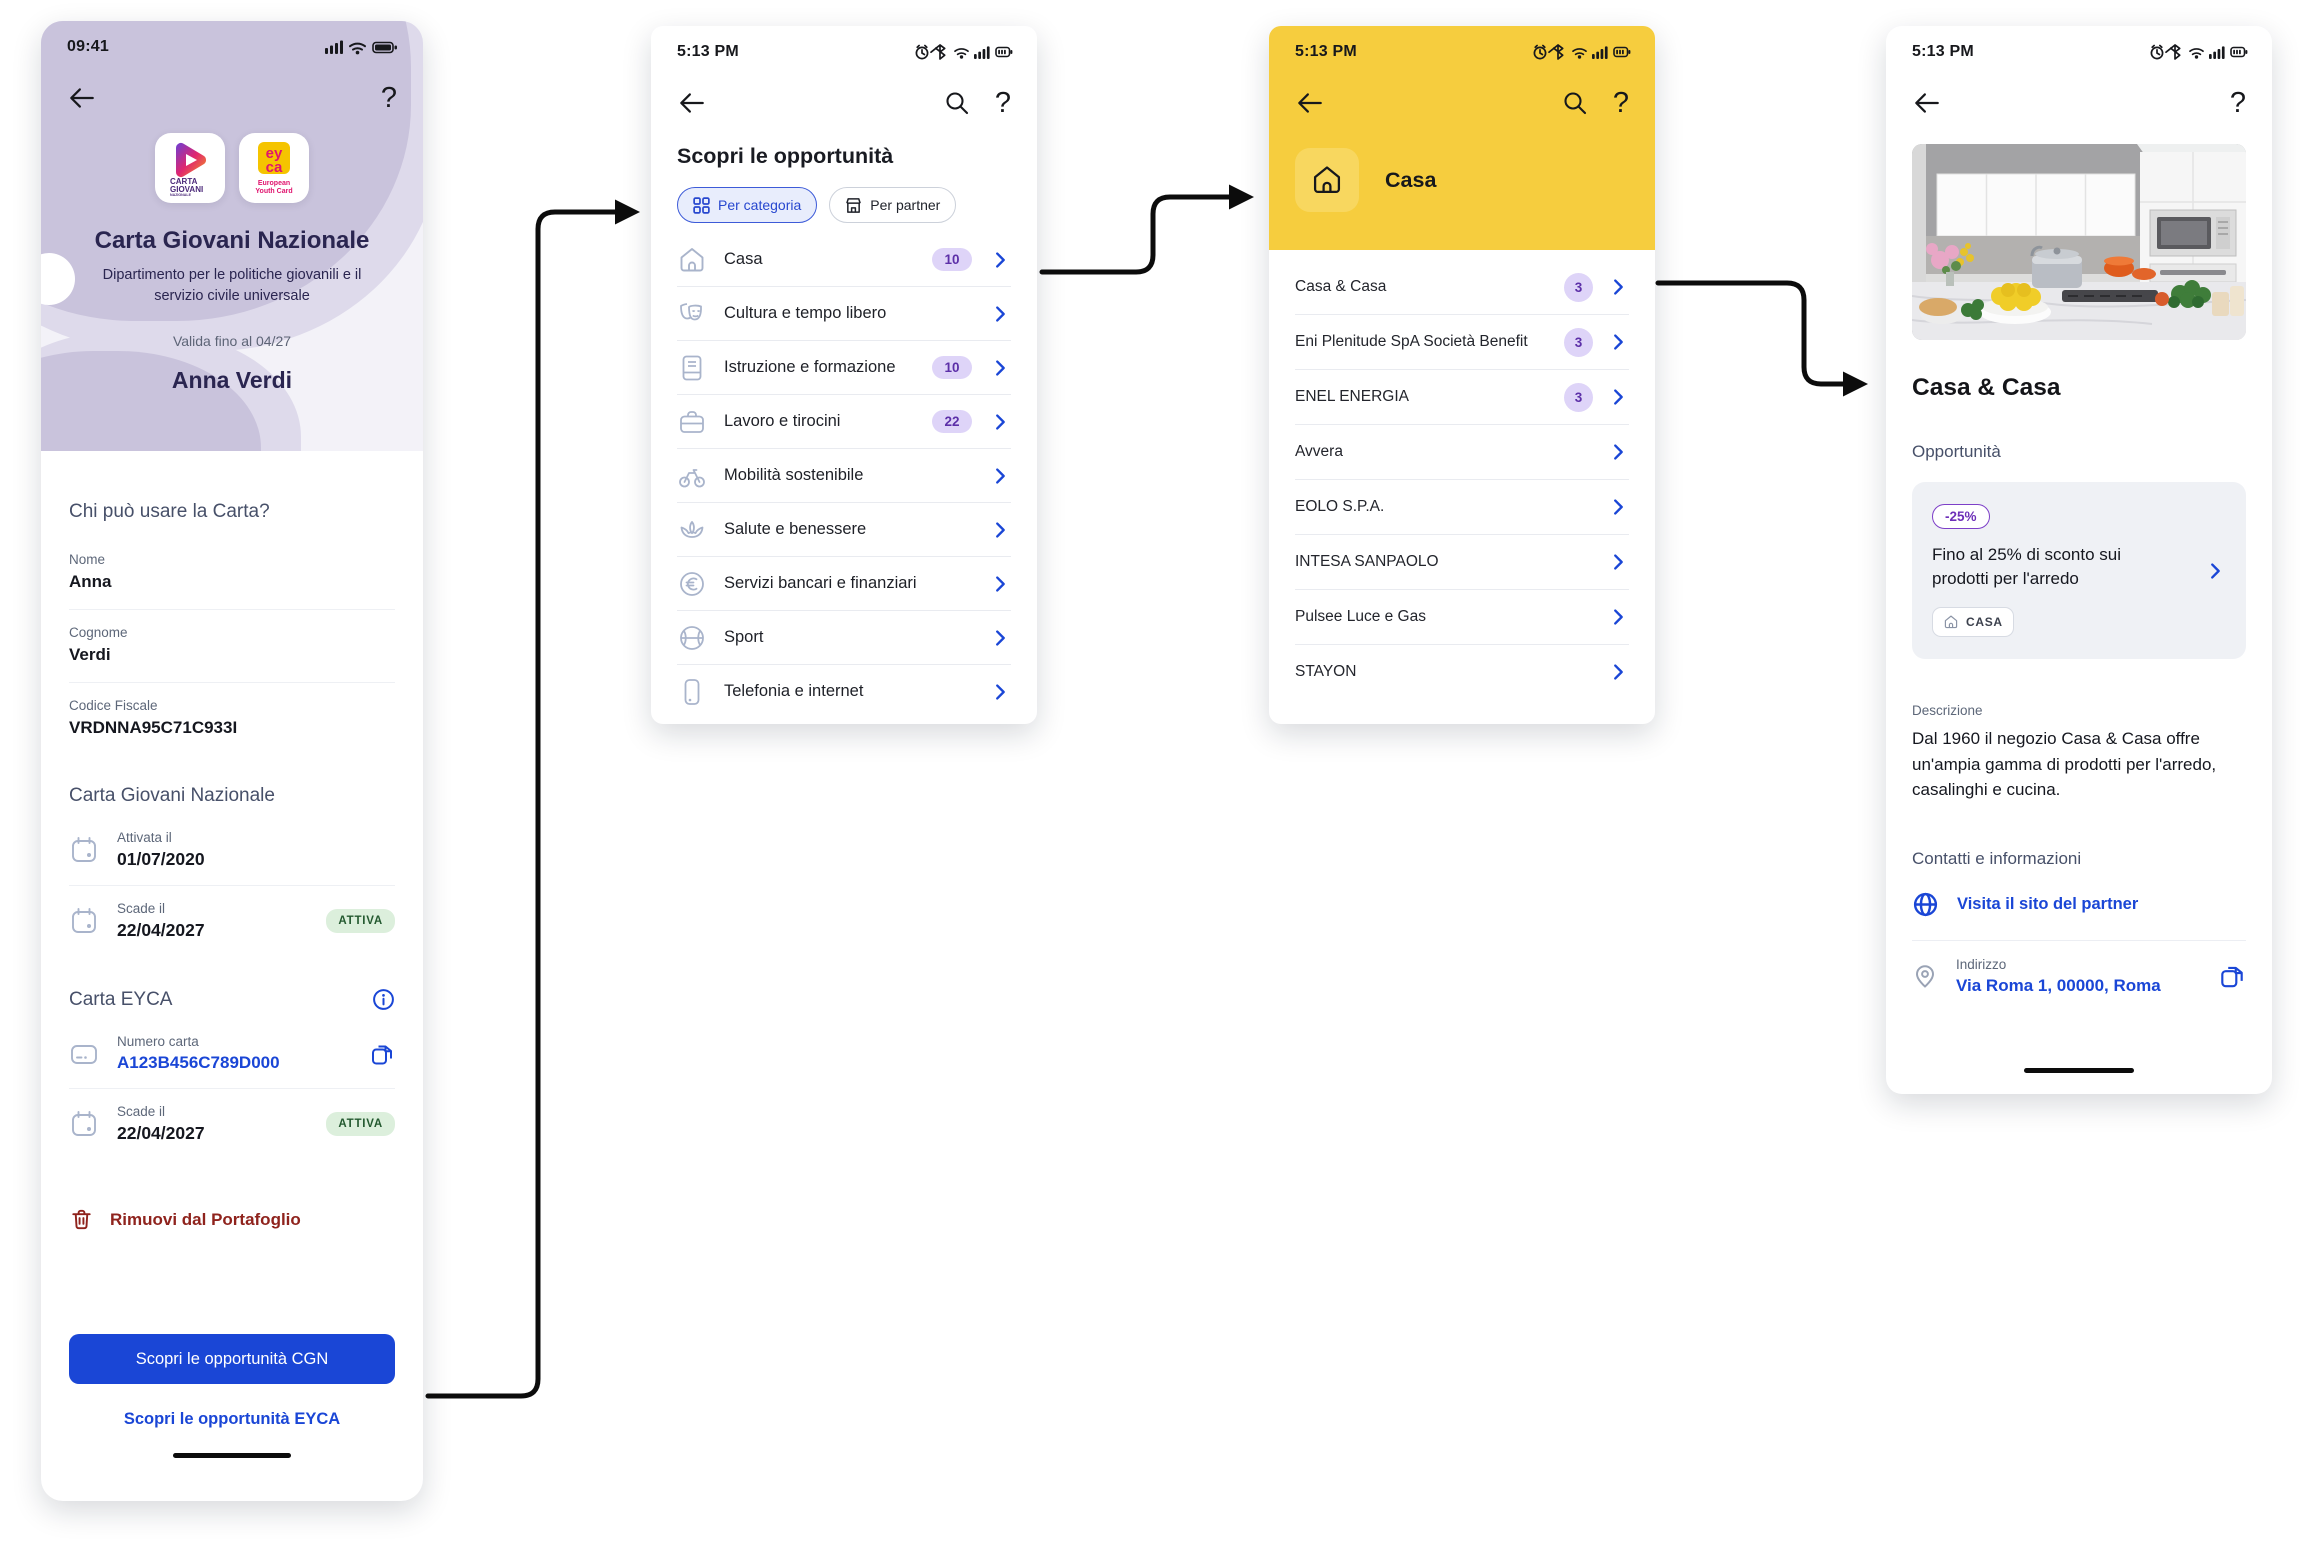 The image size is (2304, 1541). Describe the element at coordinates (2079, 968) in the screenshot. I see `address-row: Indirizzo Via Roma 1, 00000, Roma` at that location.